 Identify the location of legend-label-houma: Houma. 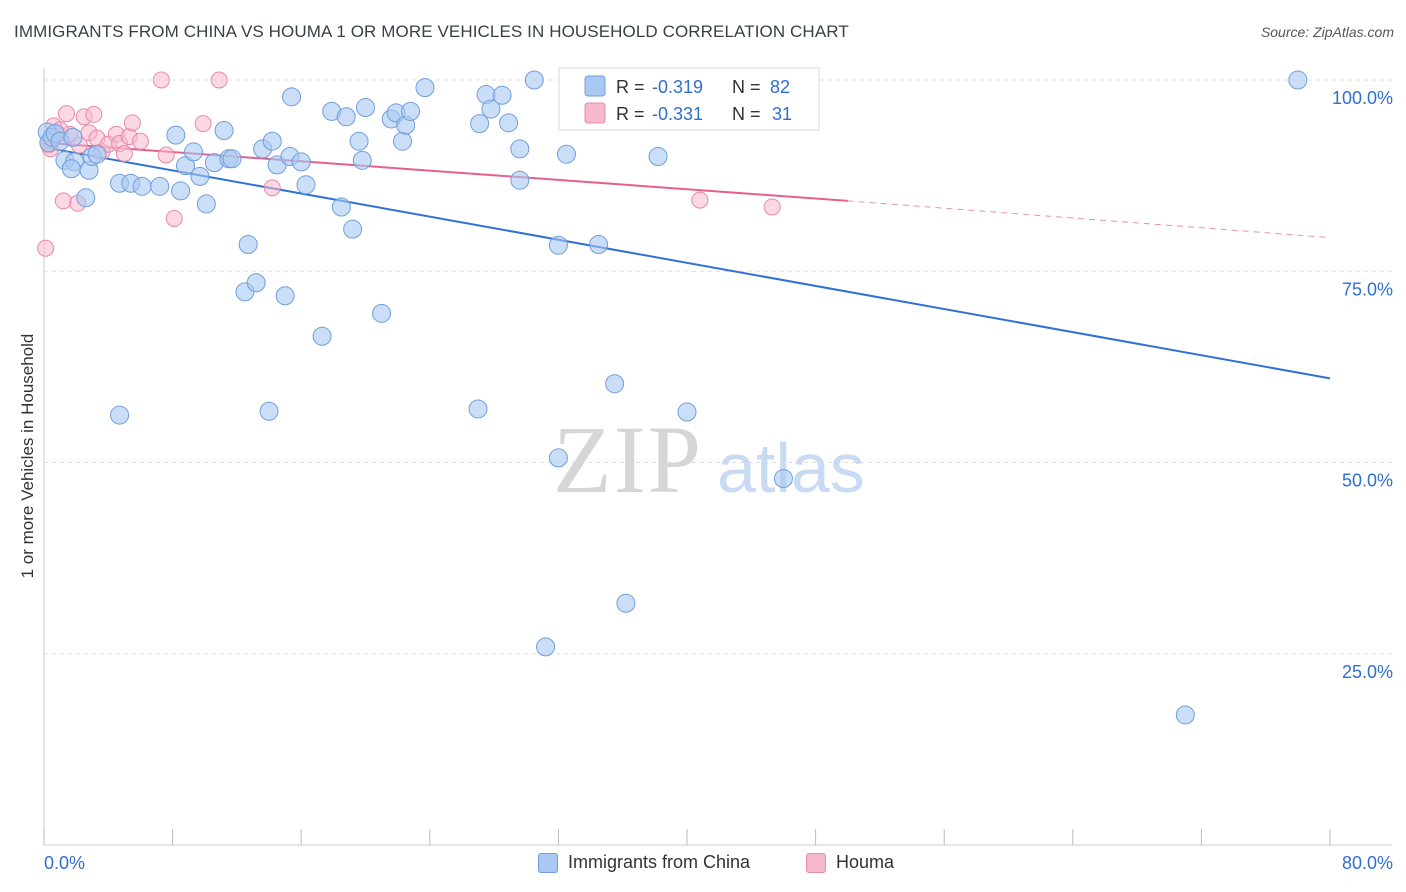
(865, 862).